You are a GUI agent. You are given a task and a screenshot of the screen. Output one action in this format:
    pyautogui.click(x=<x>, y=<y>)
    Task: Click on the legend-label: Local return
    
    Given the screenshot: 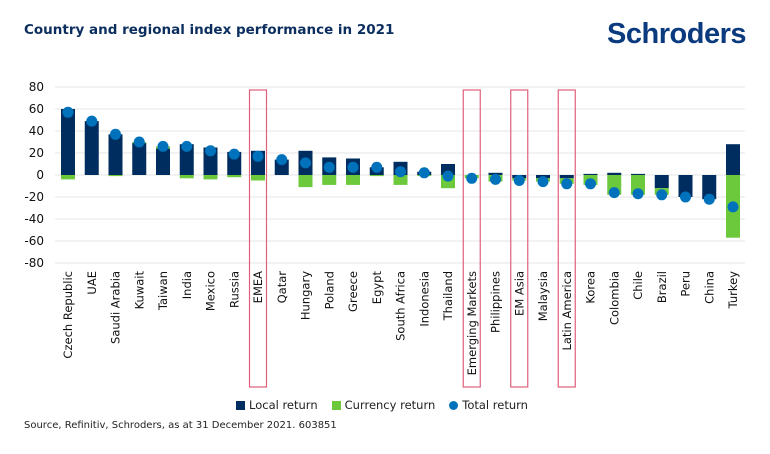 What is the action you would take?
    pyautogui.click(x=283, y=405)
    